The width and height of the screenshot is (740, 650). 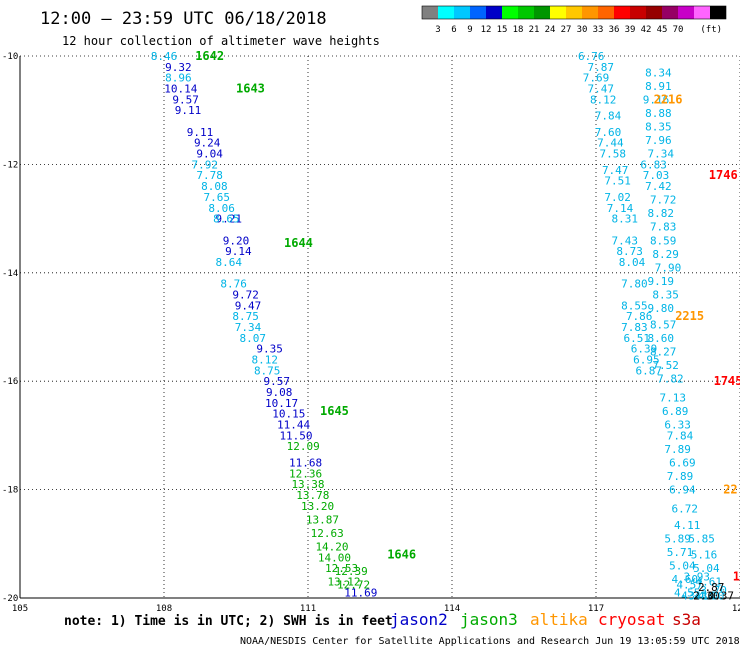 What do you see at coordinates (665, 254) in the screenshot?
I see `wave-height-label: 8.29` at bounding box center [665, 254].